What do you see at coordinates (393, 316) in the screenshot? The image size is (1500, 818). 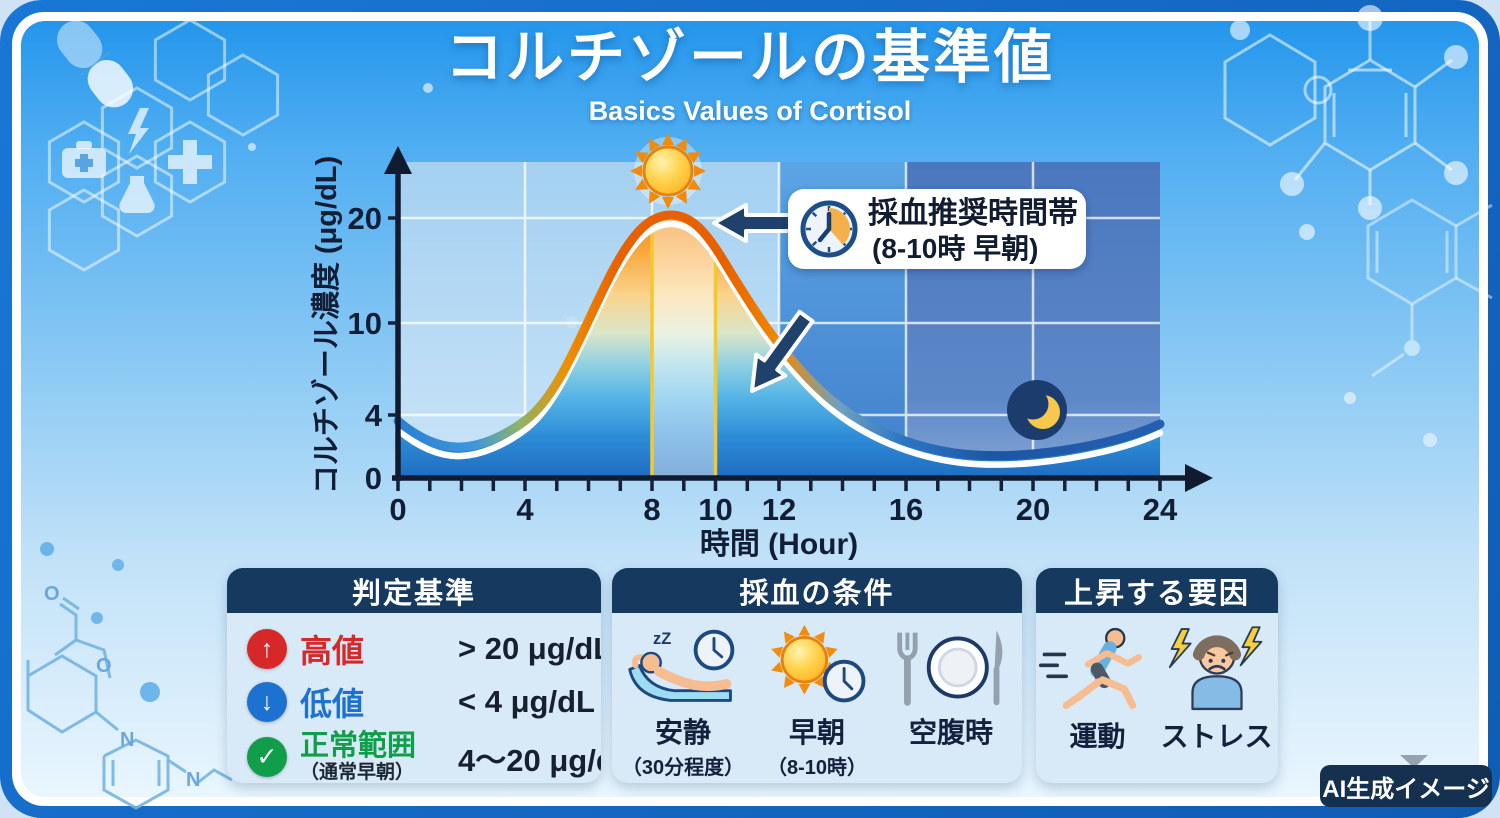 I see `y-tick-marks` at bounding box center [393, 316].